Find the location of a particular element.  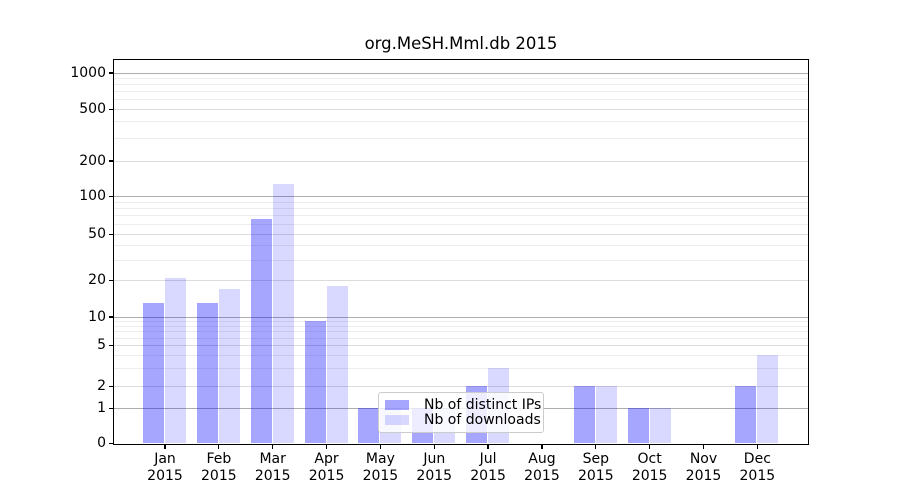

x-tick-label: May 2015 is located at coordinates (380, 467).